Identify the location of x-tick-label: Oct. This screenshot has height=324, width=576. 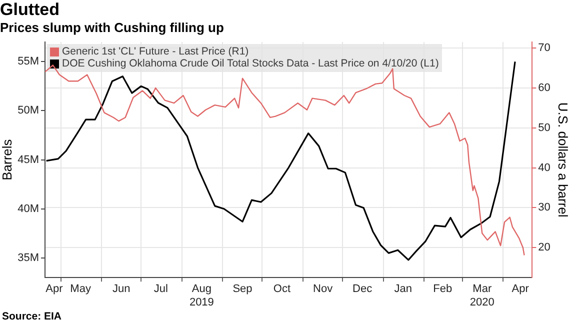
(282, 289).